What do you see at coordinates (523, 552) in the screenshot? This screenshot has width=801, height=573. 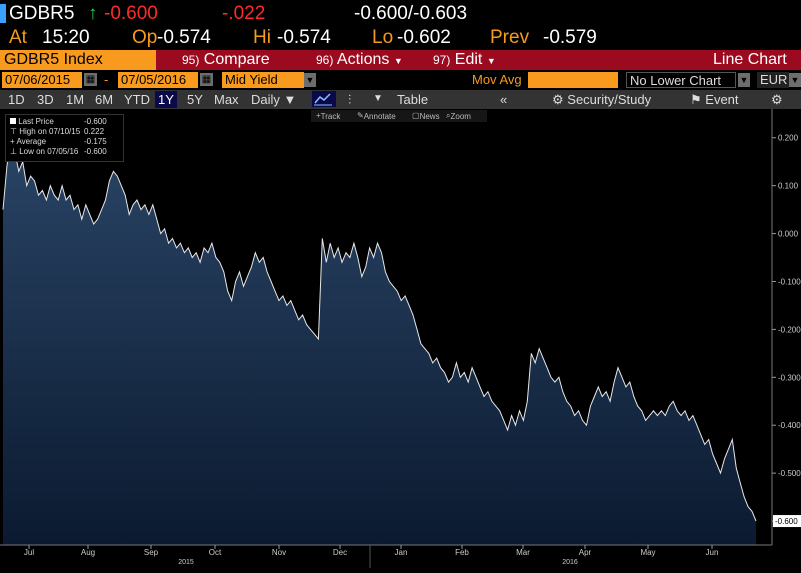 I see `x-tick-label: Mar` at bounding box center [523, 552].